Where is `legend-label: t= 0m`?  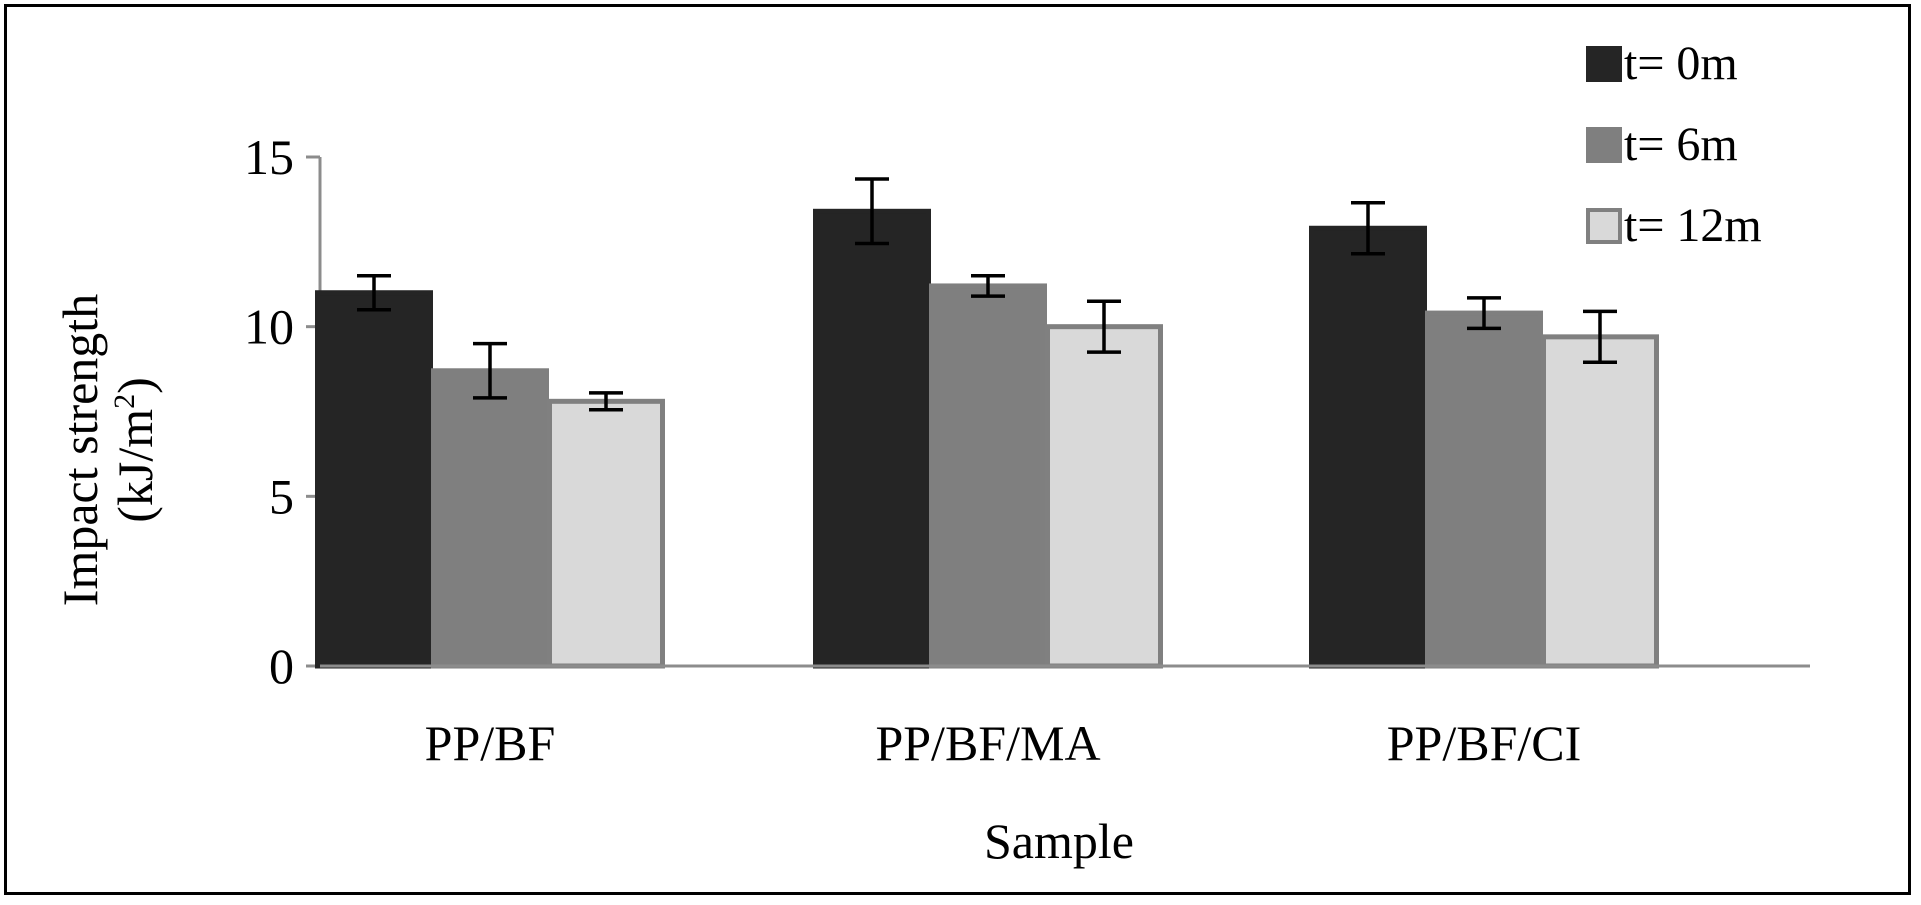
legend-label: t= 0m is located at coordinates (1681, 63).